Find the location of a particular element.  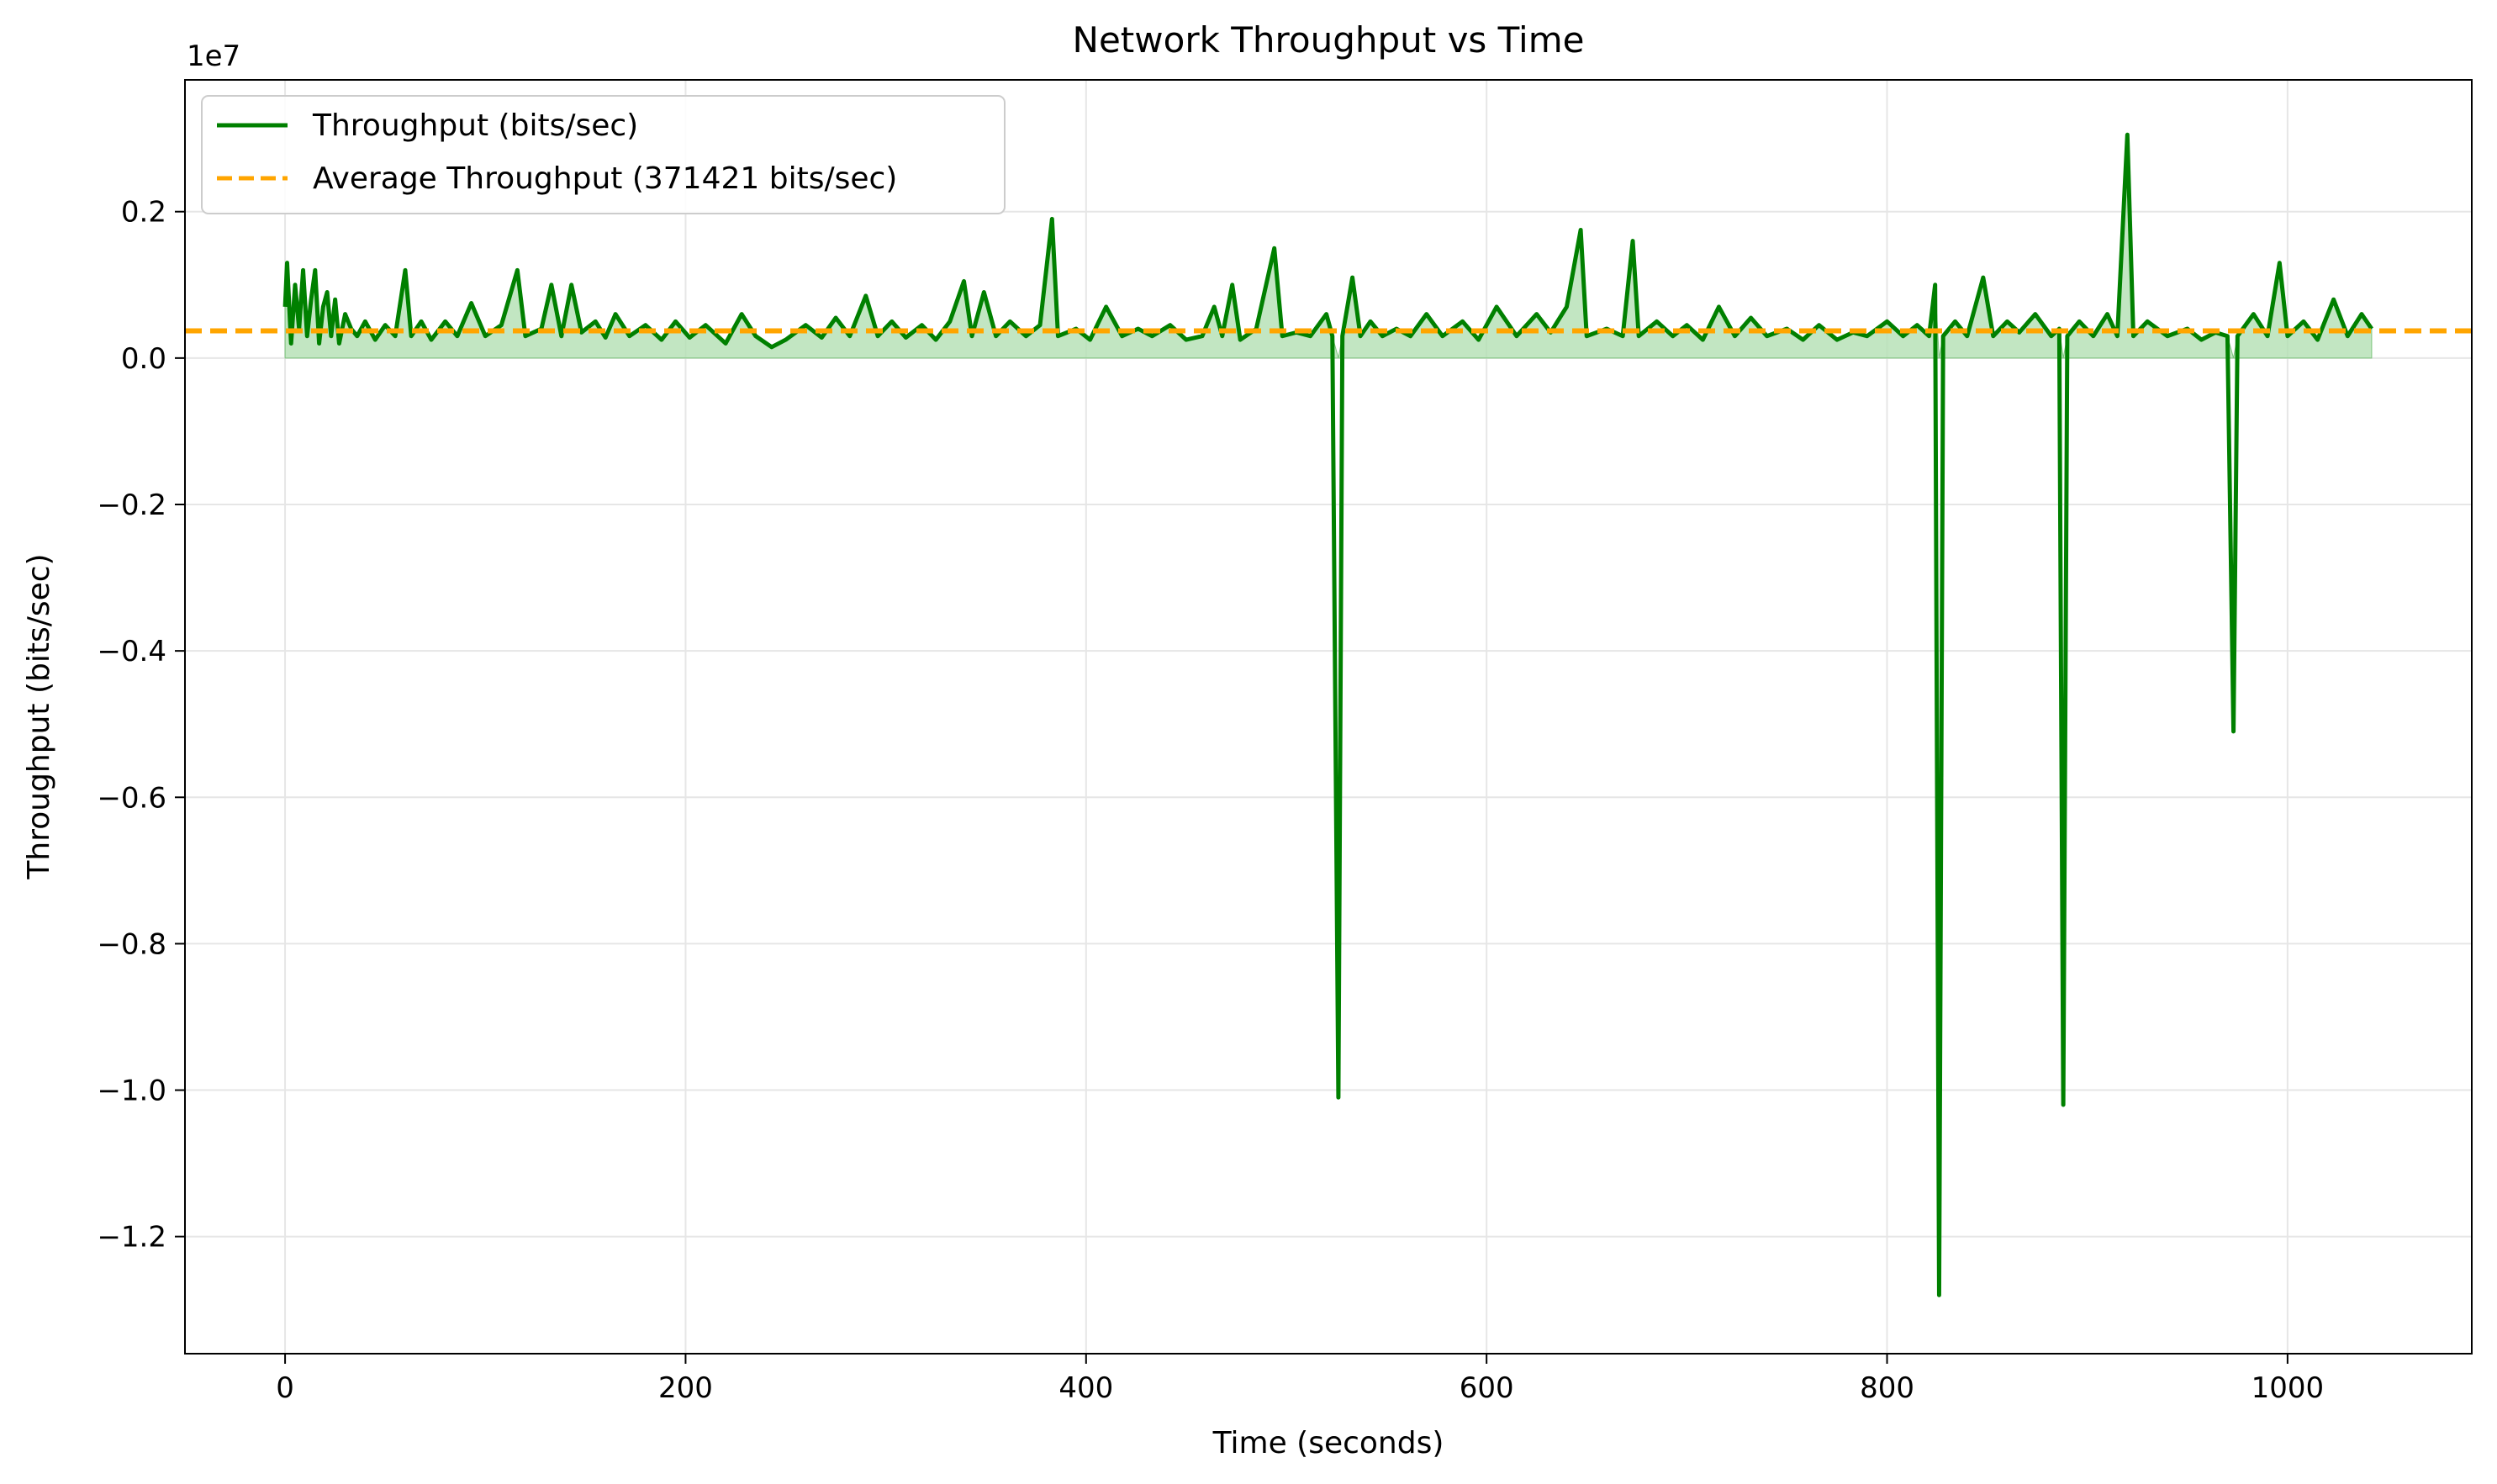

y-tick-label: −0.4 is located at coordinates (131, 651).